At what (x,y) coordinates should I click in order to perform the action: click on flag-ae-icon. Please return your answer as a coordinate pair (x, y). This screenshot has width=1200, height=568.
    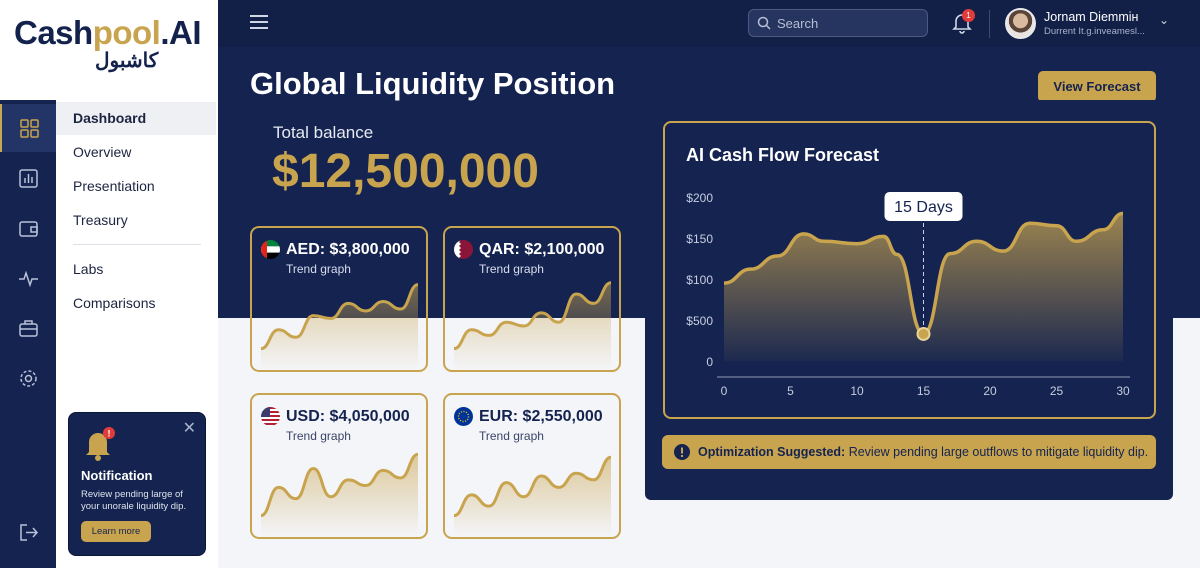
    Looking at the image, I should click on (270, 249).